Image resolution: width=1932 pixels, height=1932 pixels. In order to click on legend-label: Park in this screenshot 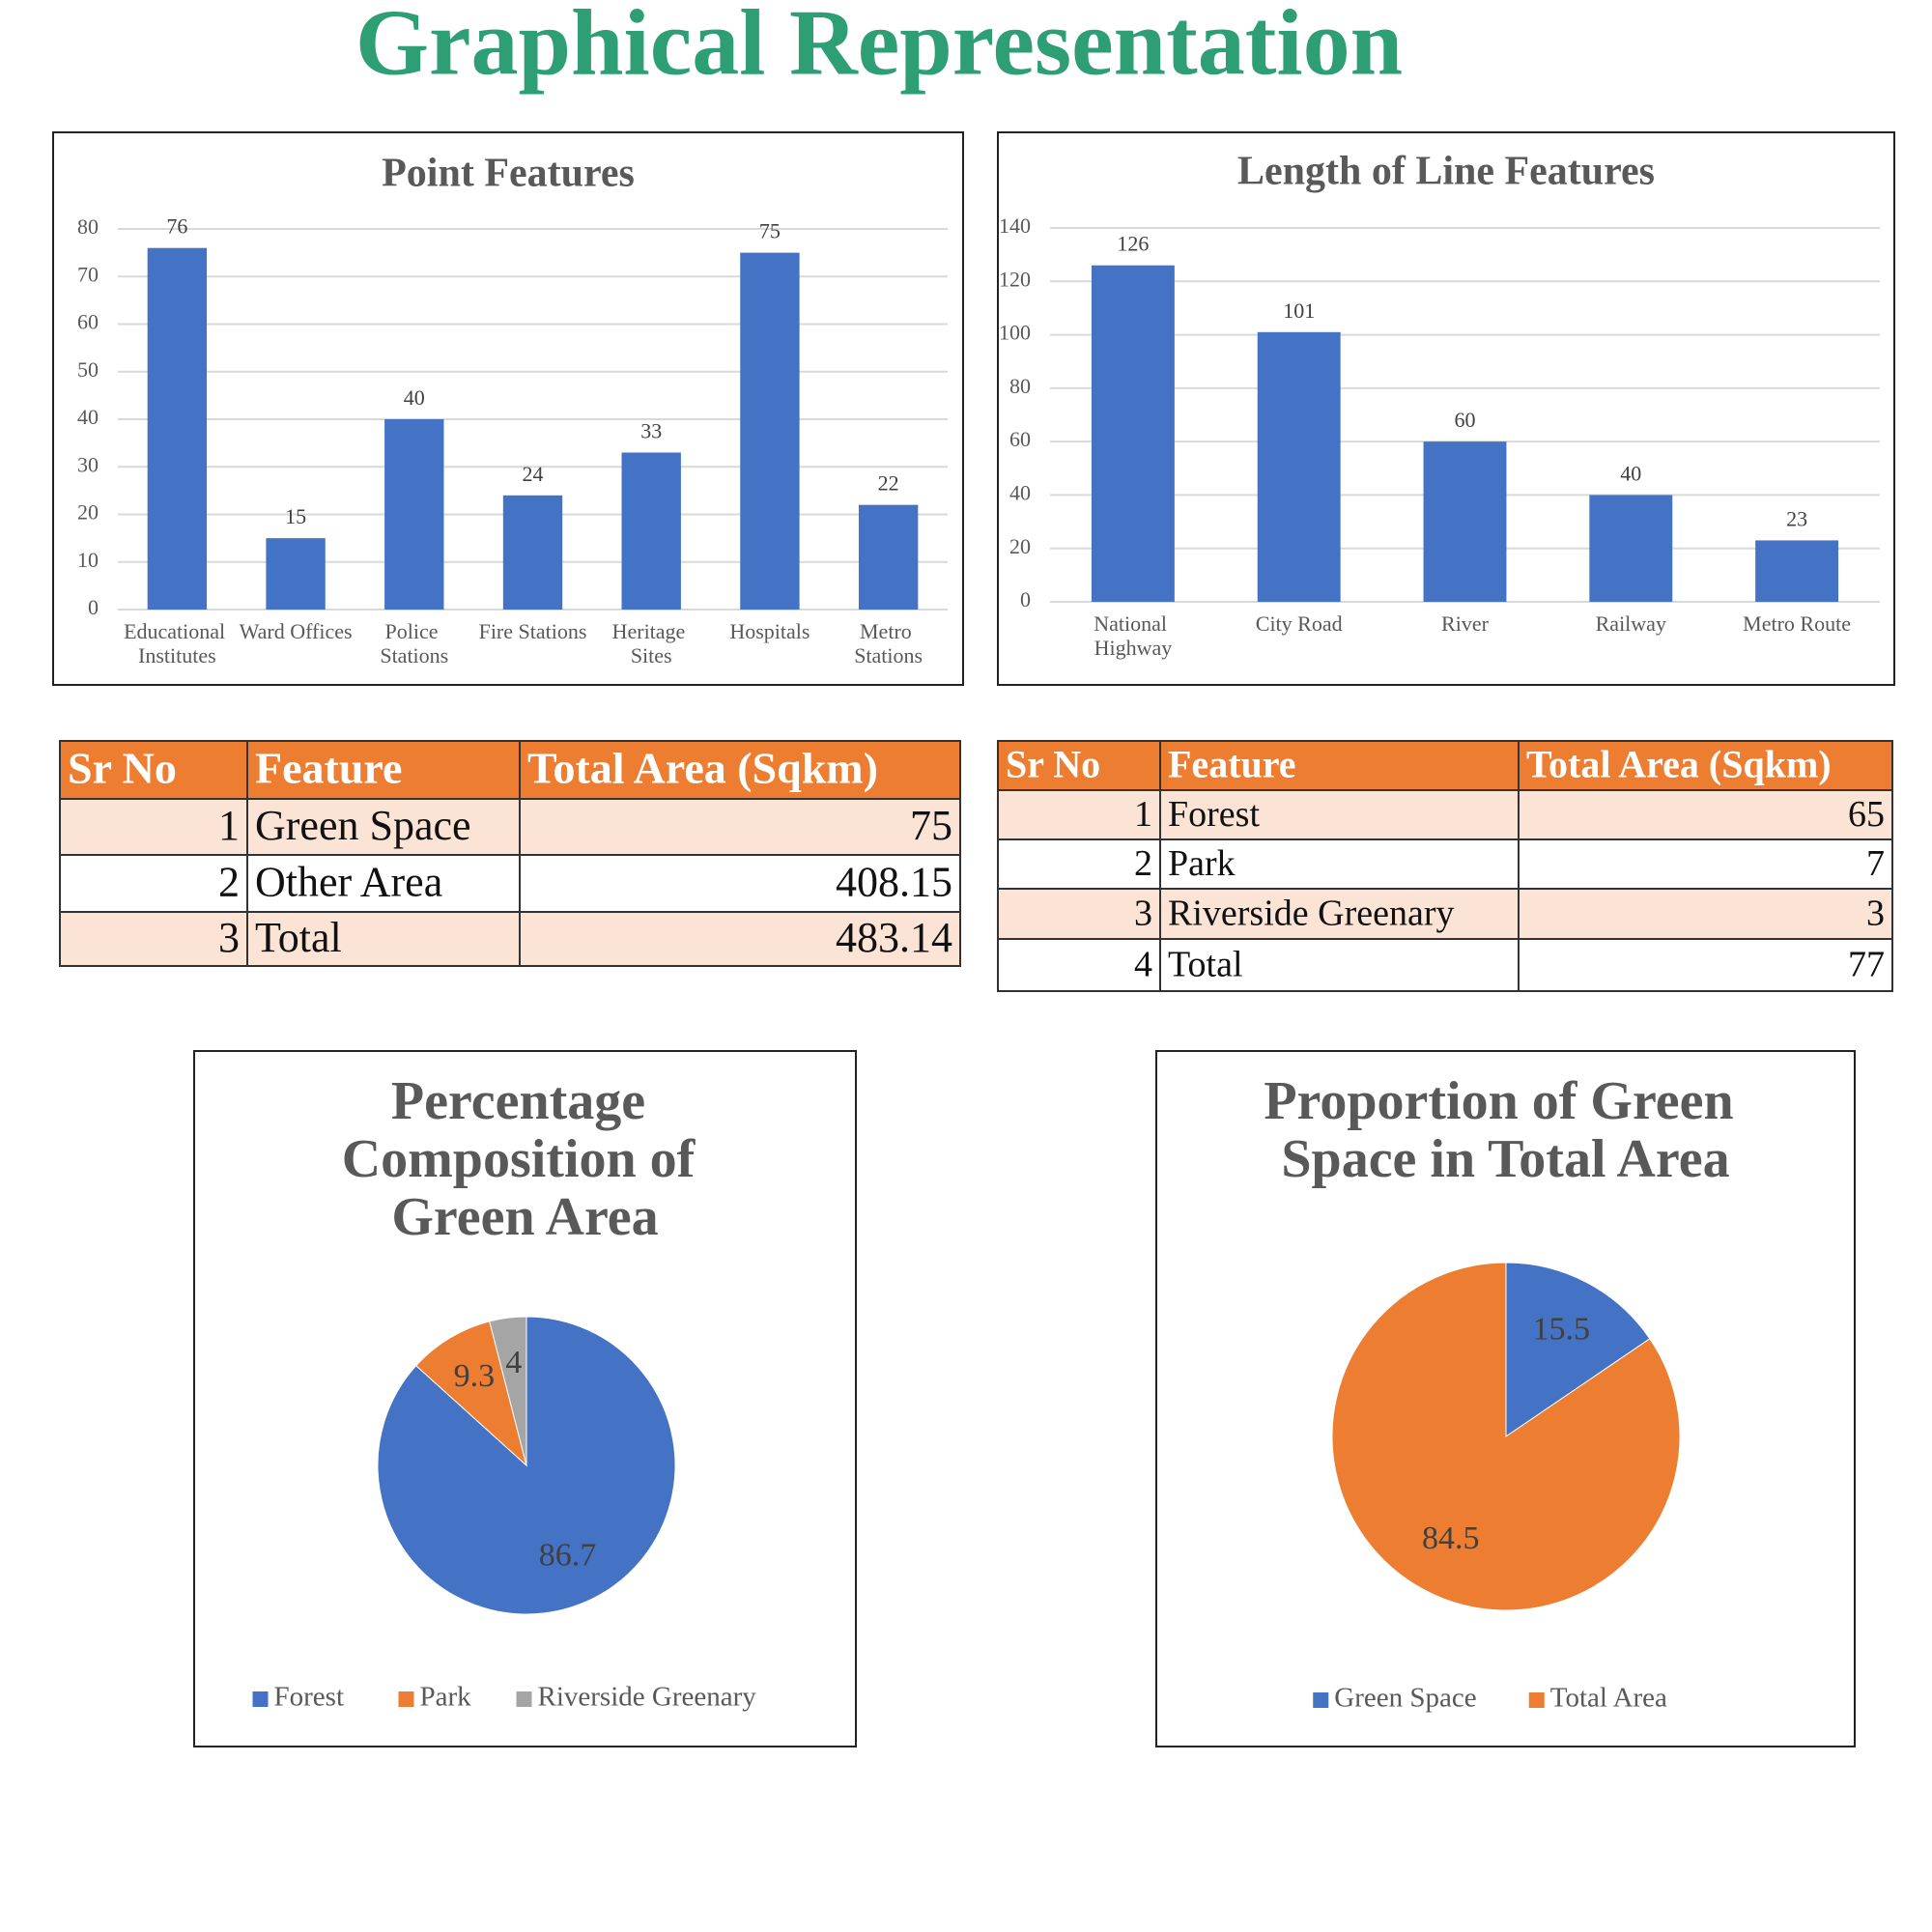, I will do `click(446, 1697)`.